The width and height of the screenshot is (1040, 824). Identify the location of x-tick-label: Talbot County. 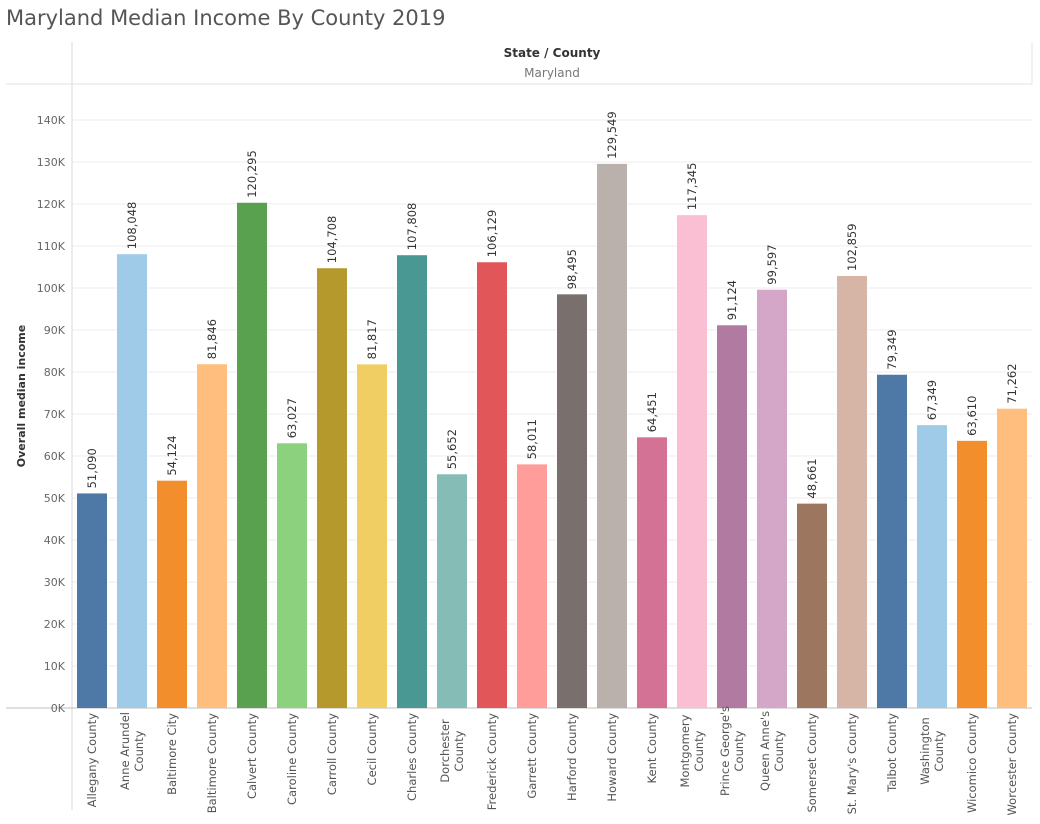
(892, 753).